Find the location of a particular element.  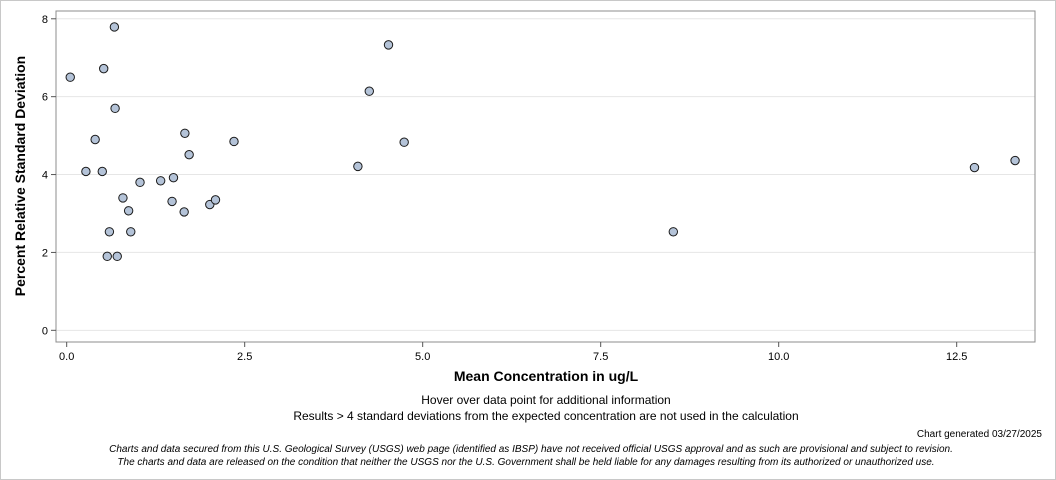

y-tick-label: 4 is located at coordinates (45, 176).